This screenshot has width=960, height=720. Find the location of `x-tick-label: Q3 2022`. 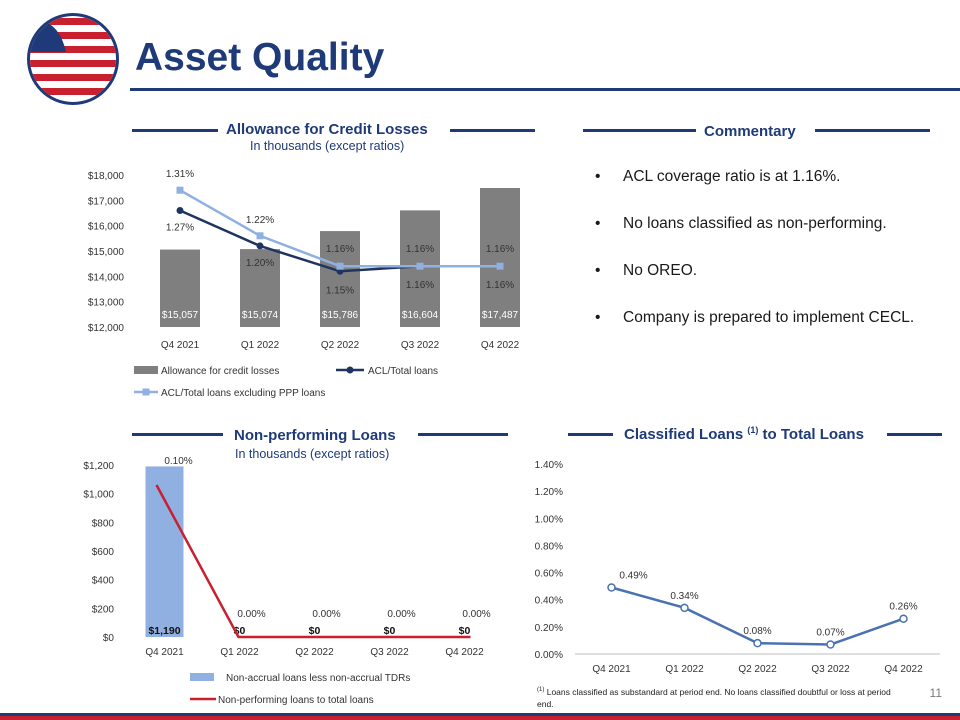

x-tick-label: Q3 2022 is located at coordinates (389, 652).